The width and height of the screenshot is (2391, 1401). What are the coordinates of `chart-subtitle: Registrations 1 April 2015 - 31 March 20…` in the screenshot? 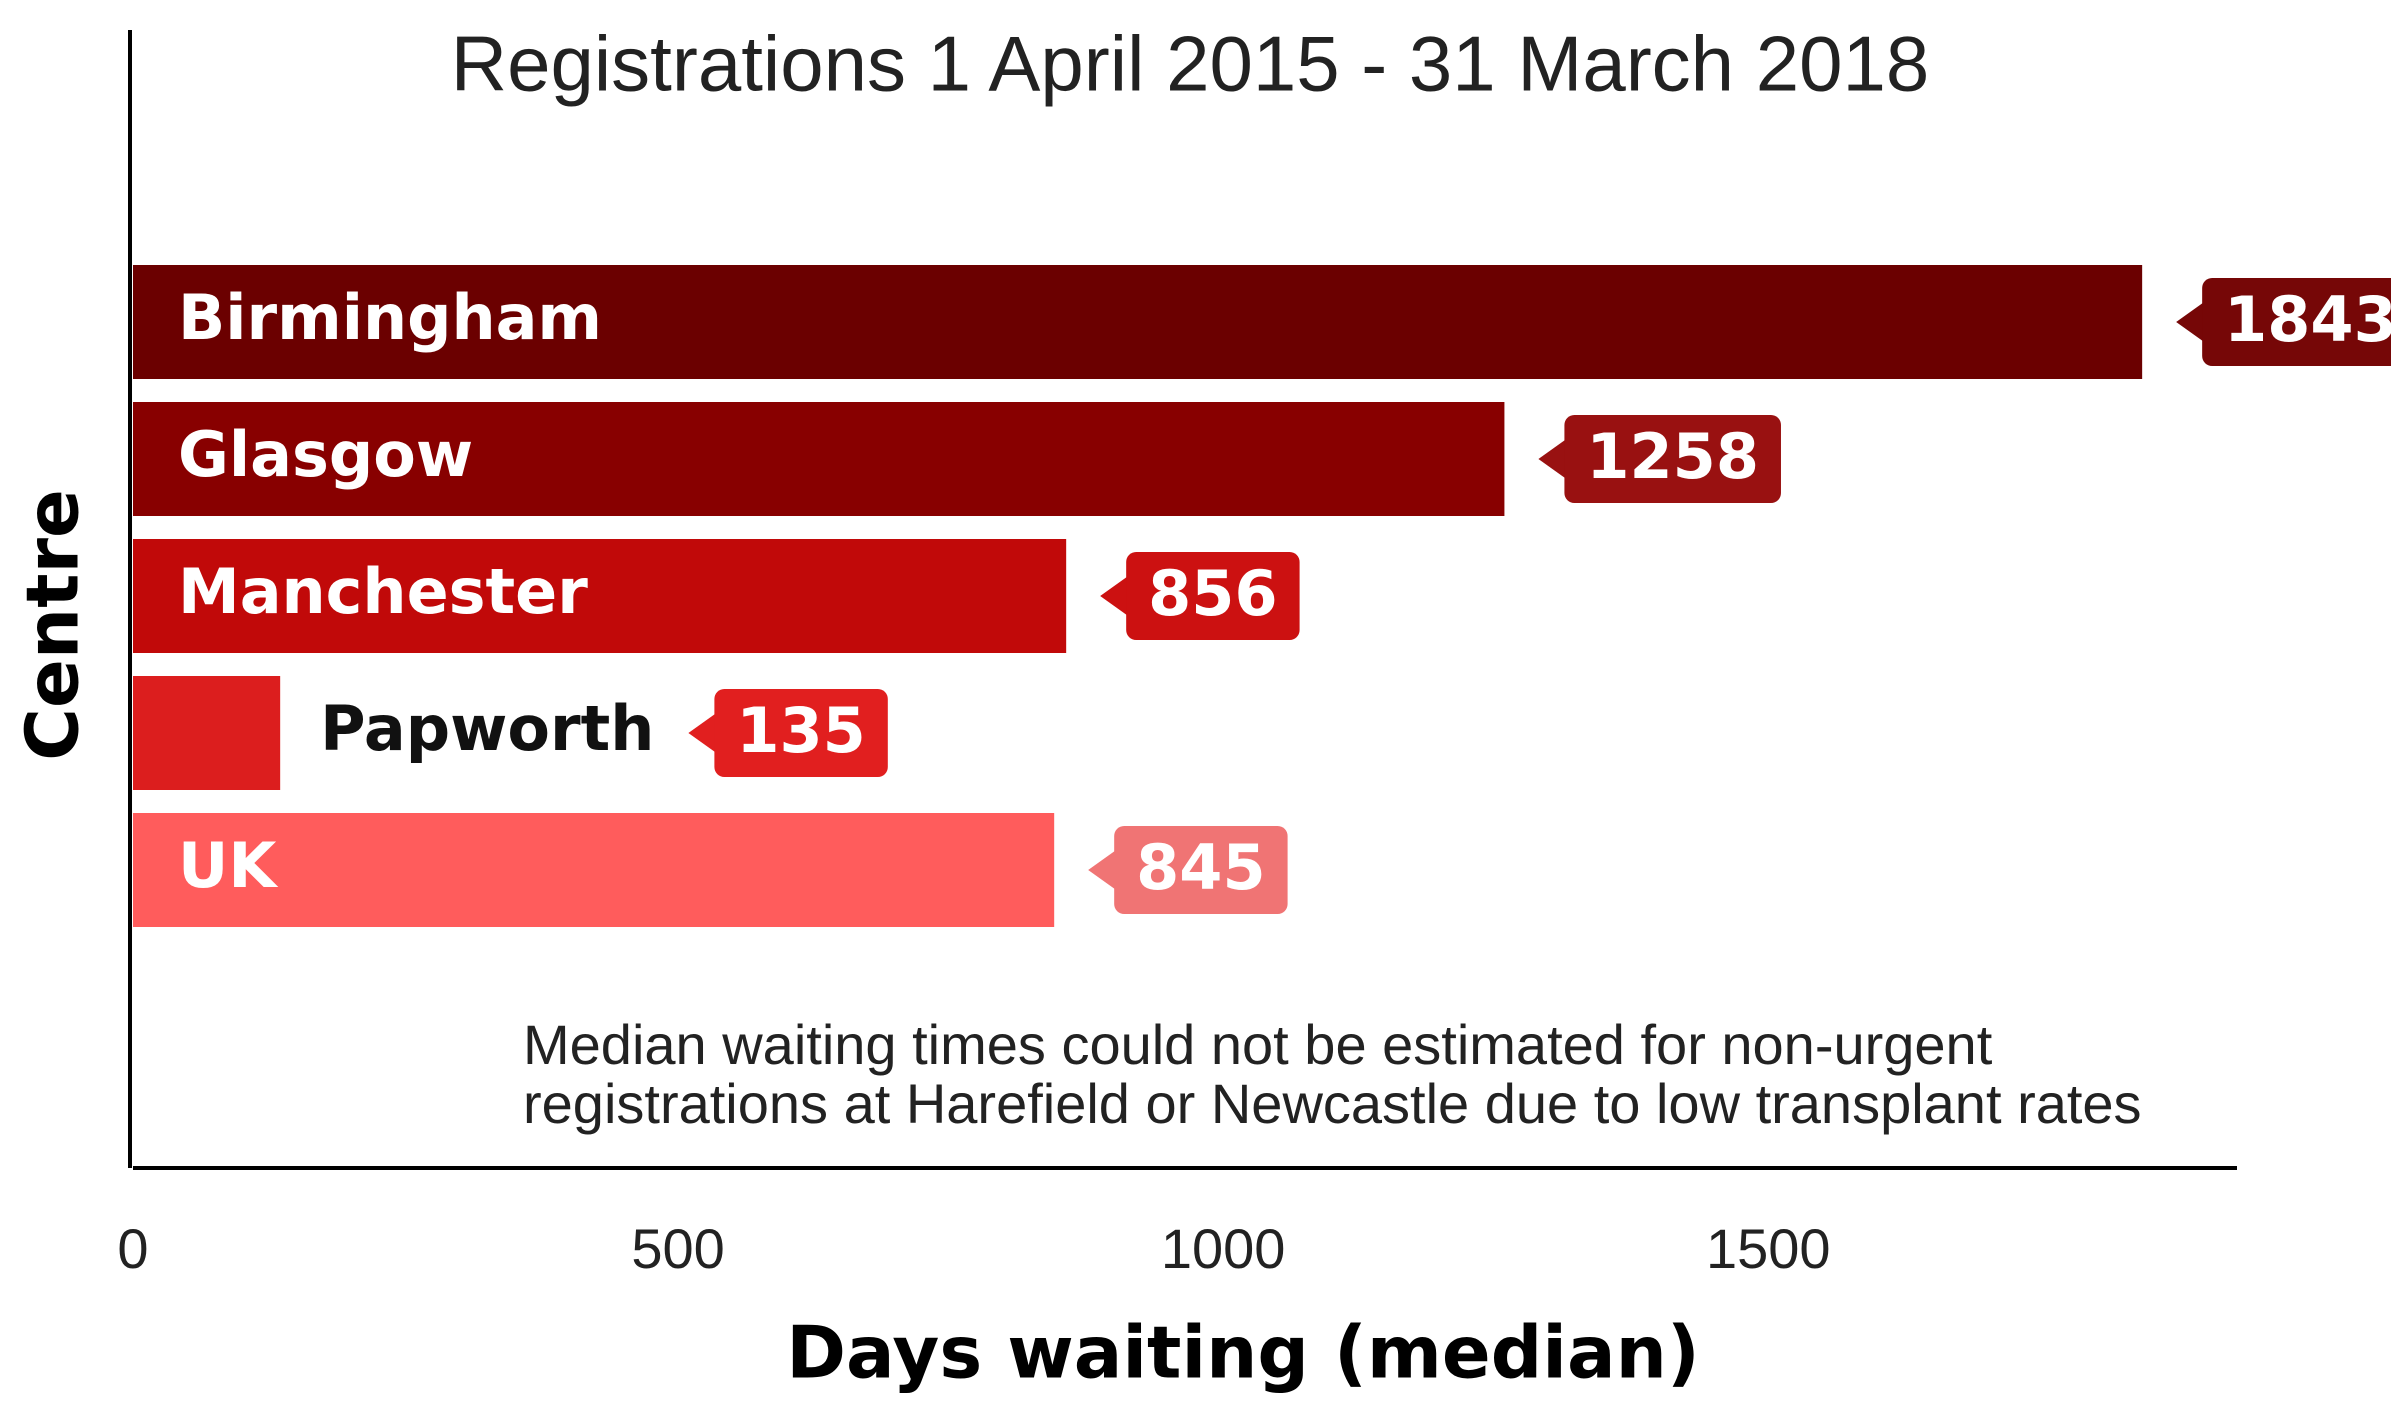 It's located at (1190, 64).